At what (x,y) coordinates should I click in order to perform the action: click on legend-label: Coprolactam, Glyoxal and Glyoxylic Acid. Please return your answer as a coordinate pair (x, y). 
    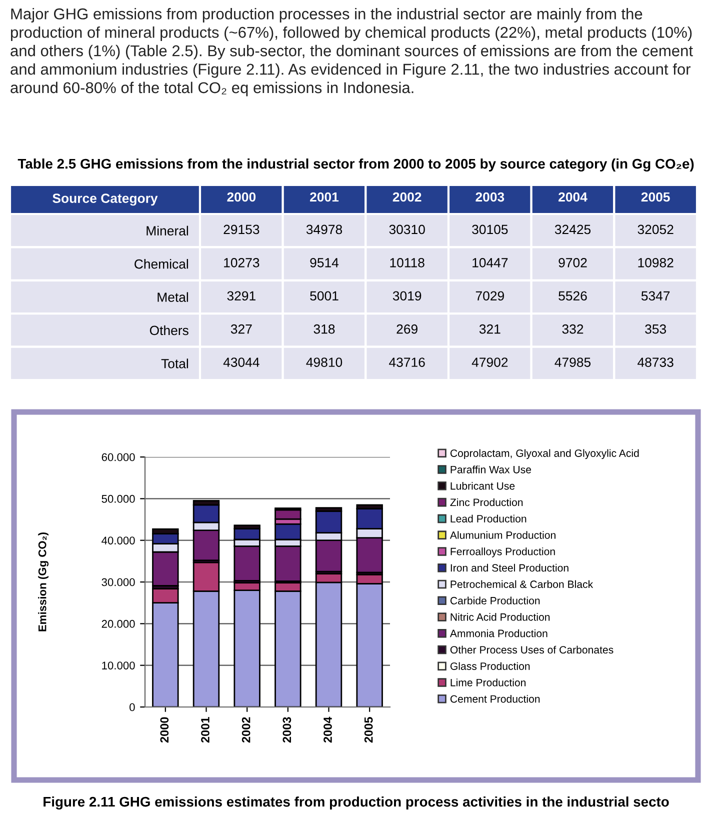
    Looking at the image, I should click on (544, 454).